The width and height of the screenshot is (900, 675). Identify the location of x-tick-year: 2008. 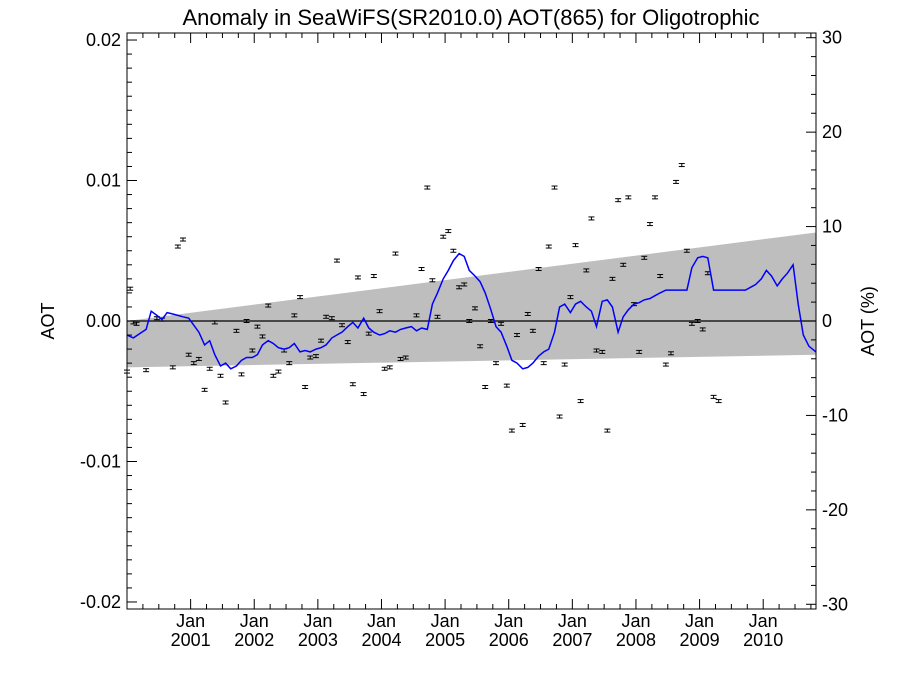
(636, 640).